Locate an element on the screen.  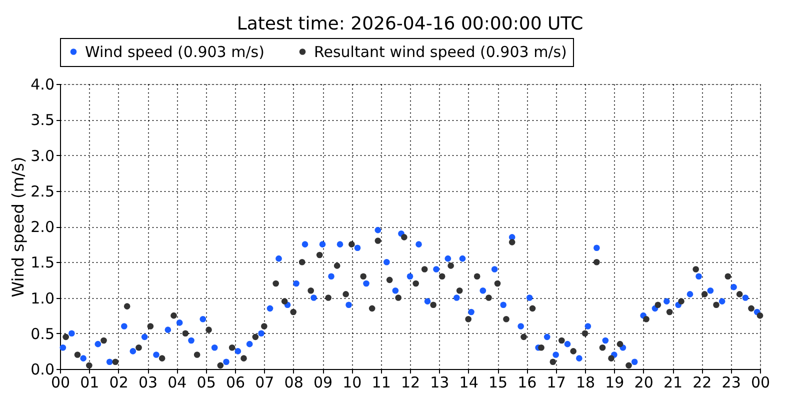
y-tick-label: 3.5 is located at coordinates (42, 120).